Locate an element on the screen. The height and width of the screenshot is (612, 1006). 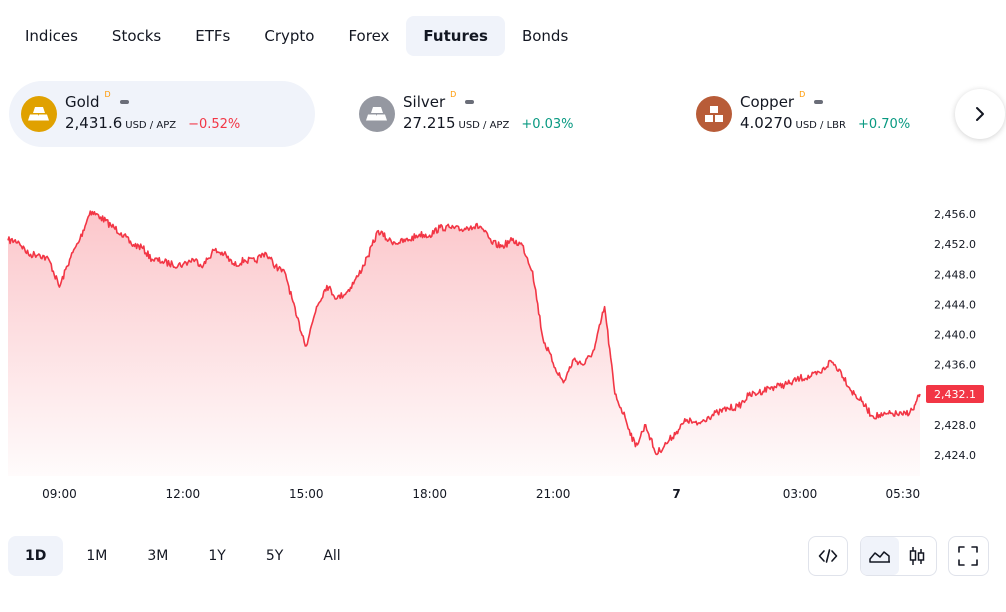
x-tick-label: 15:00 is located at coordinates (306, 494).